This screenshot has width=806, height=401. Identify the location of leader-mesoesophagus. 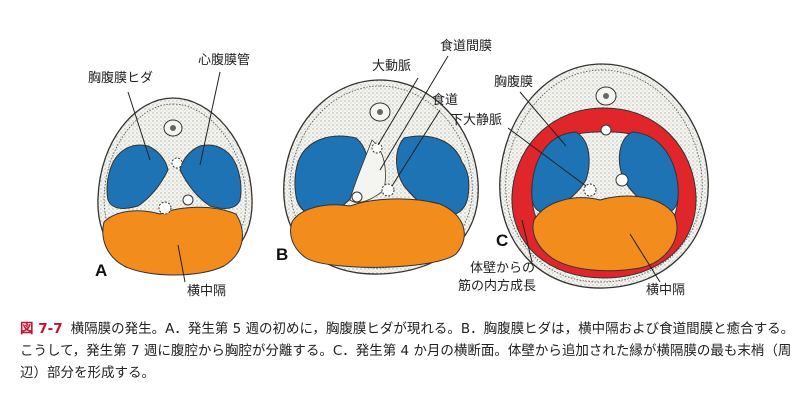
(414, 113).